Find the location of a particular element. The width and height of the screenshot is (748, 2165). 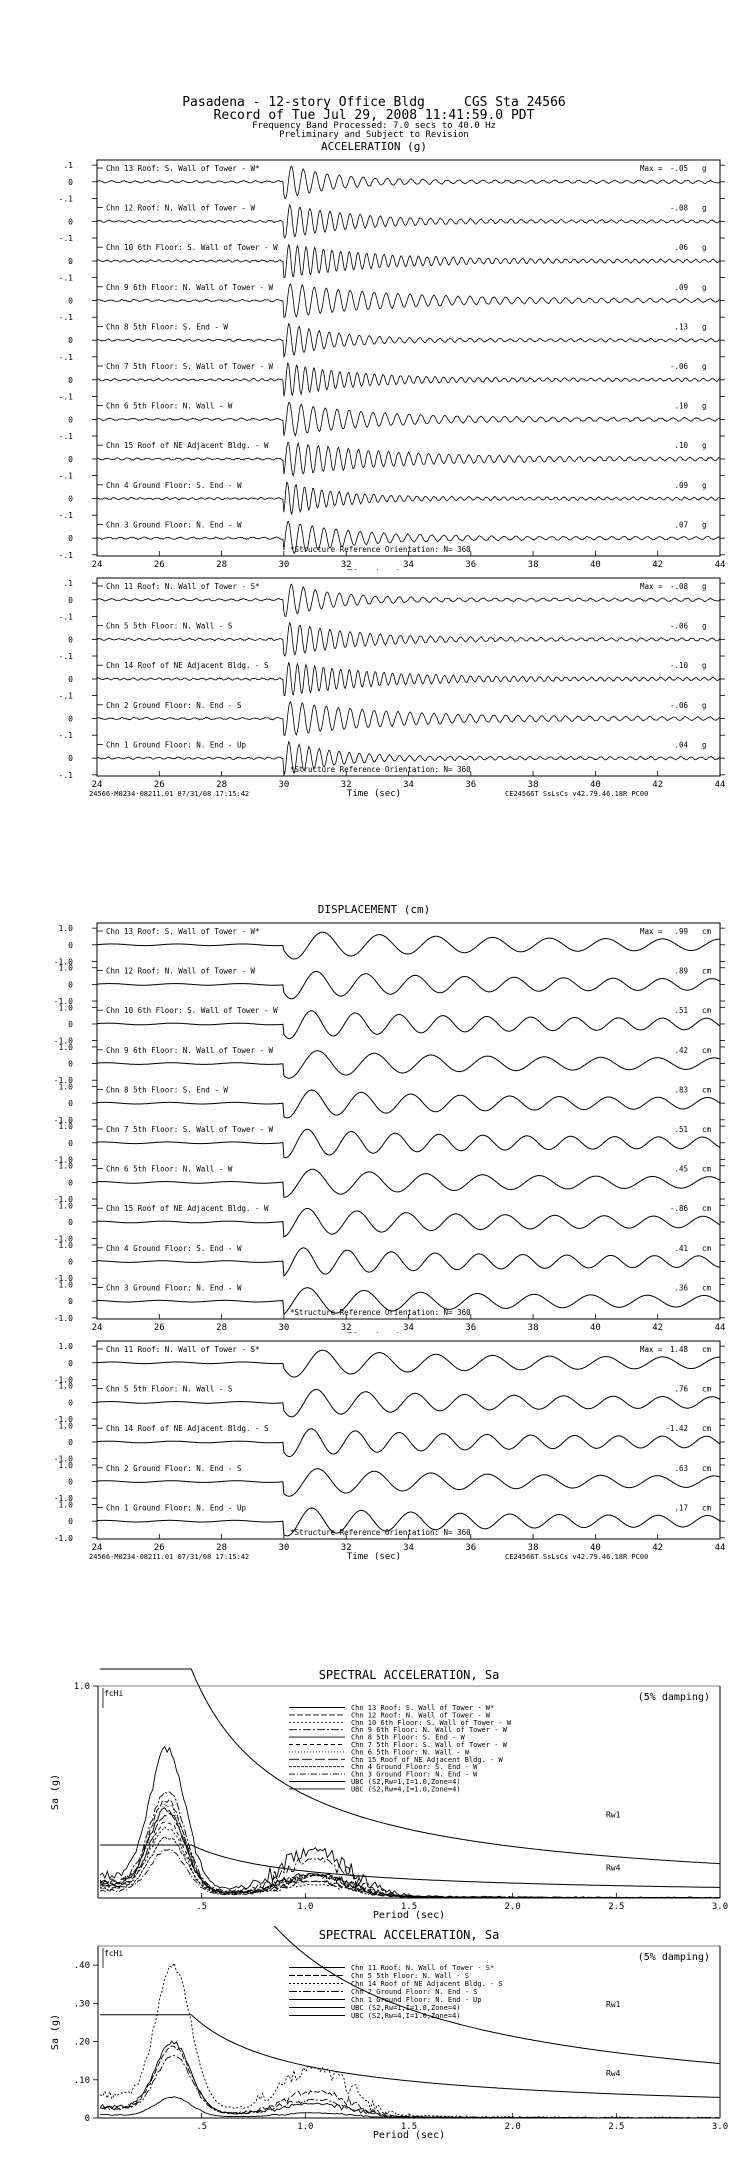

x-tick-label: 42 is located at coordinates (657, 1328).